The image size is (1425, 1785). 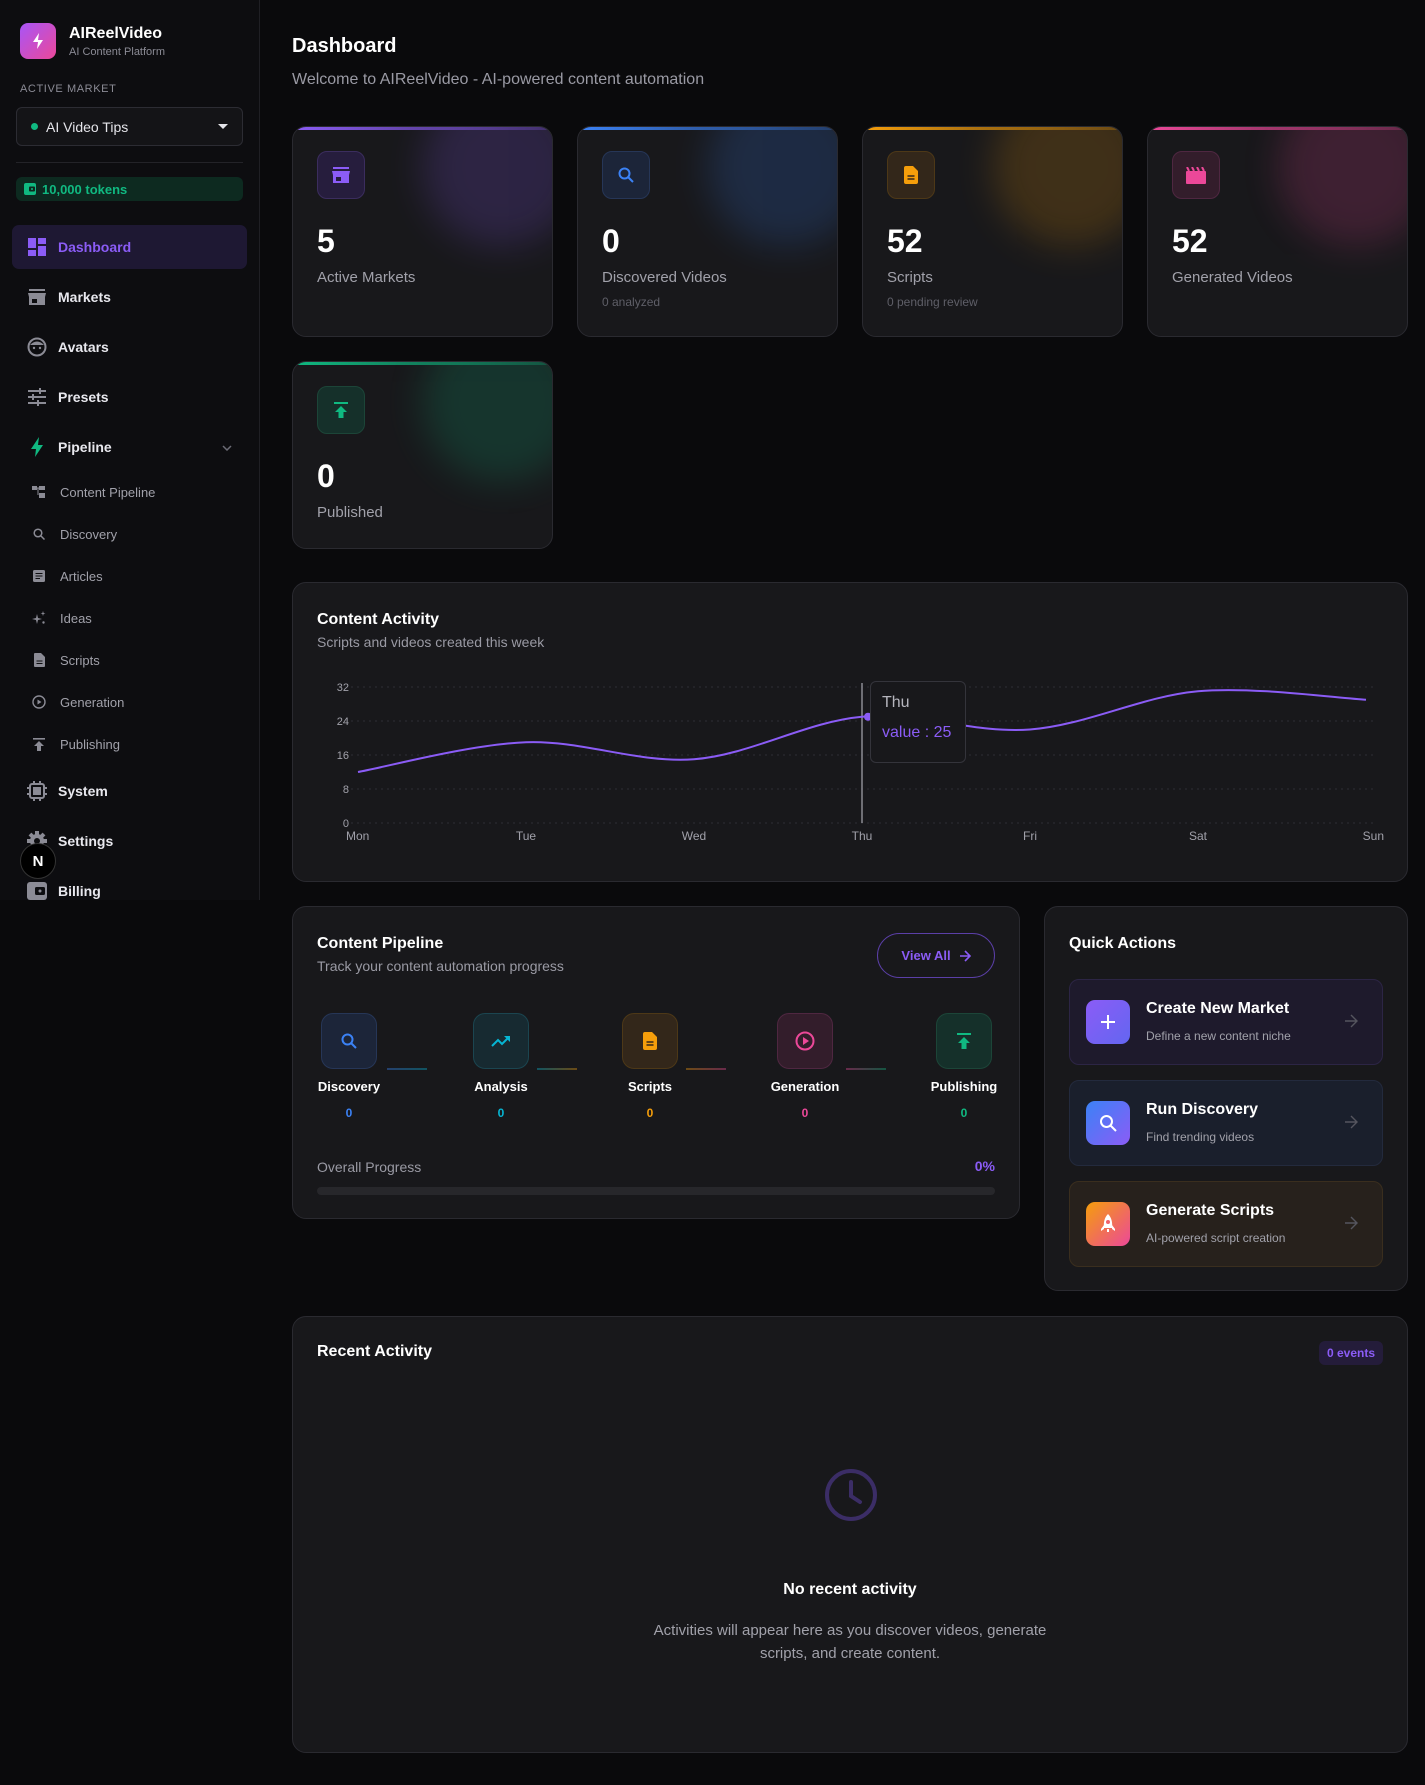 What do you see at coordinates (1030, 836) in the screenshot?
I see `svg-text: Fri` at bounding box center [1030, 836].